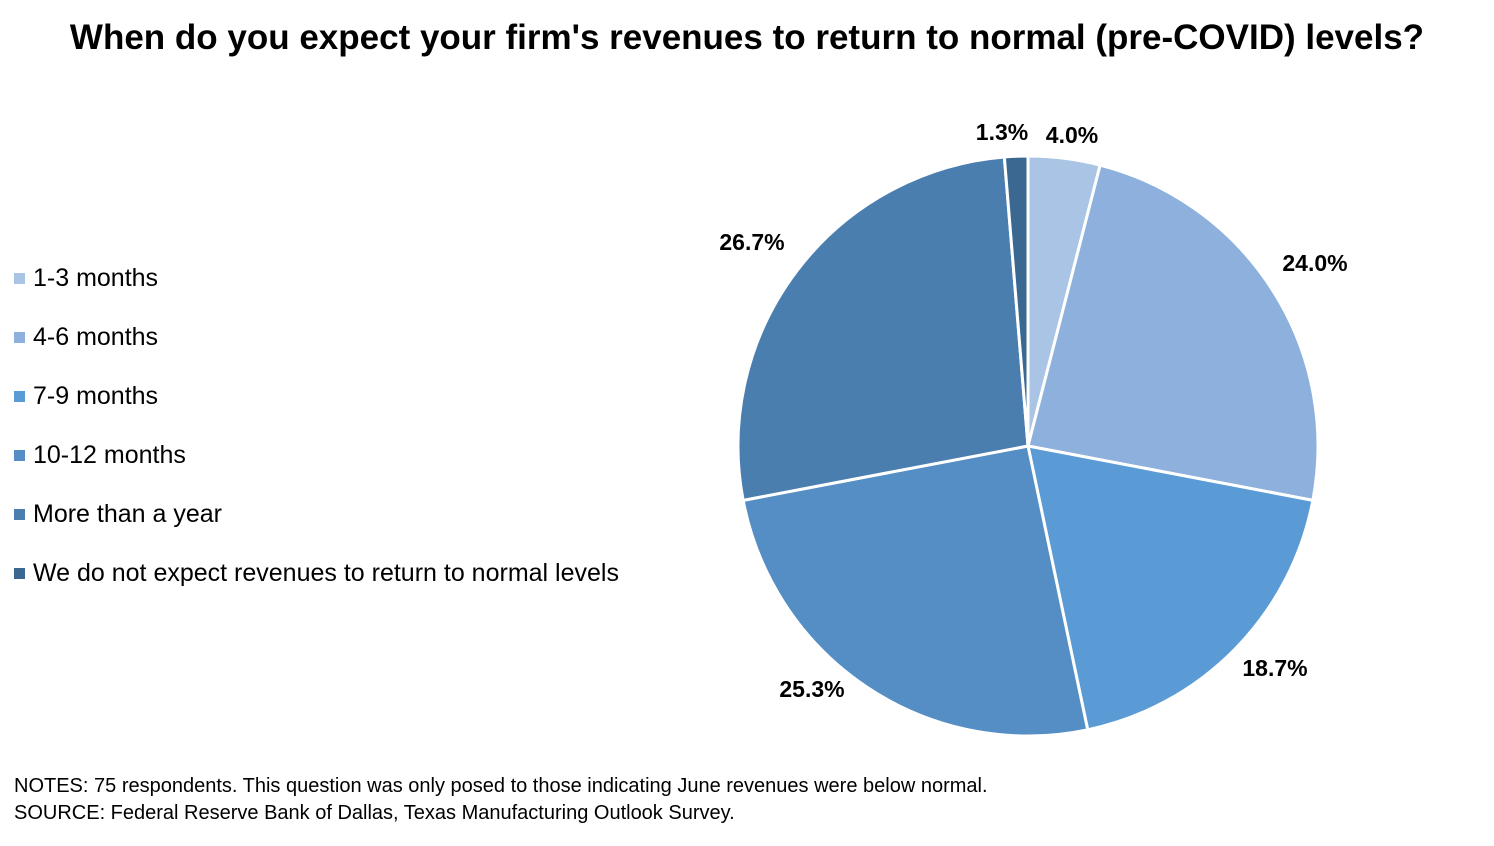 The width and height of the screenshot is (1494, 846). I want to click on pie-slice-we-do-not-expect-revenues-to-return-to-normal-levels, so click(1016, 301).